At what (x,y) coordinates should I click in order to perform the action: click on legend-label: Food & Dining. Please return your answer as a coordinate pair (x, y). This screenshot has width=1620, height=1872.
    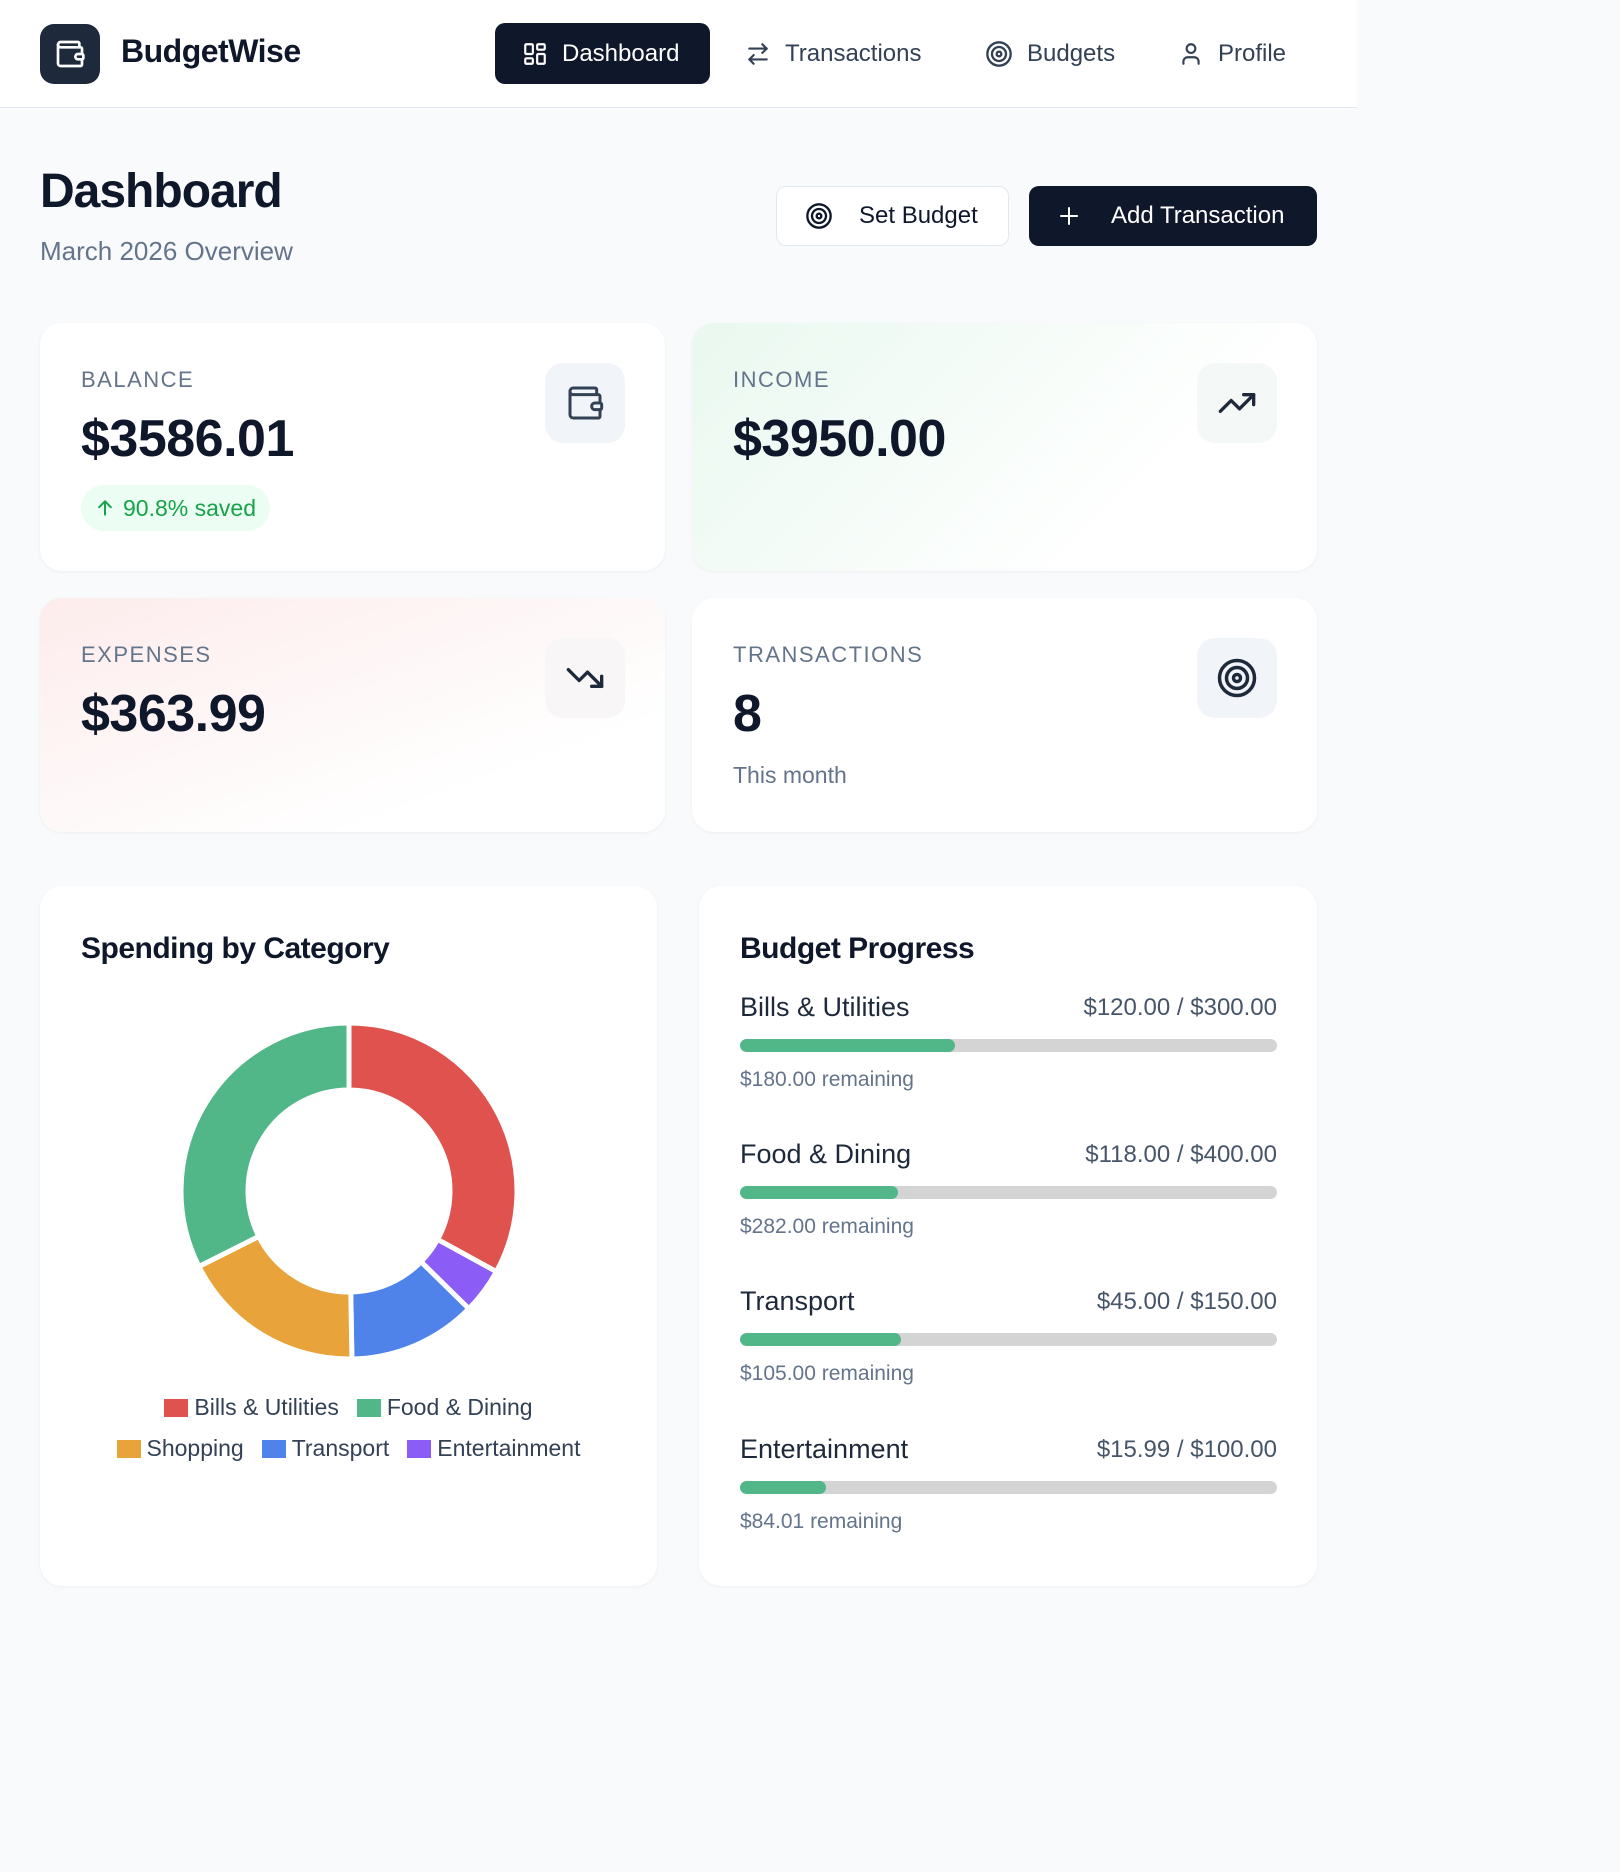
    Looking at the image, I should click on (459, 1407).